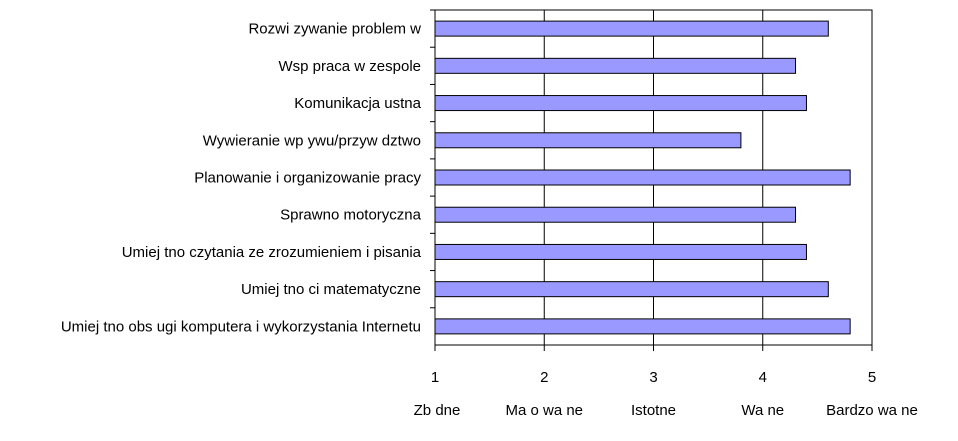  Describe the element at coordinates (763, 377) in the screenshot. I see `x-tick-label: 4` at that location.